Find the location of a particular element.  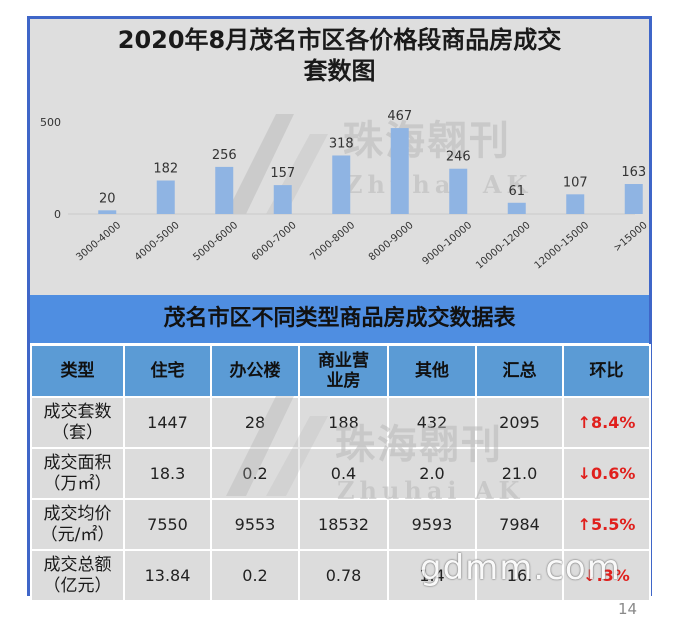

table-cell: 1447 is located at coordinates (167, 422).